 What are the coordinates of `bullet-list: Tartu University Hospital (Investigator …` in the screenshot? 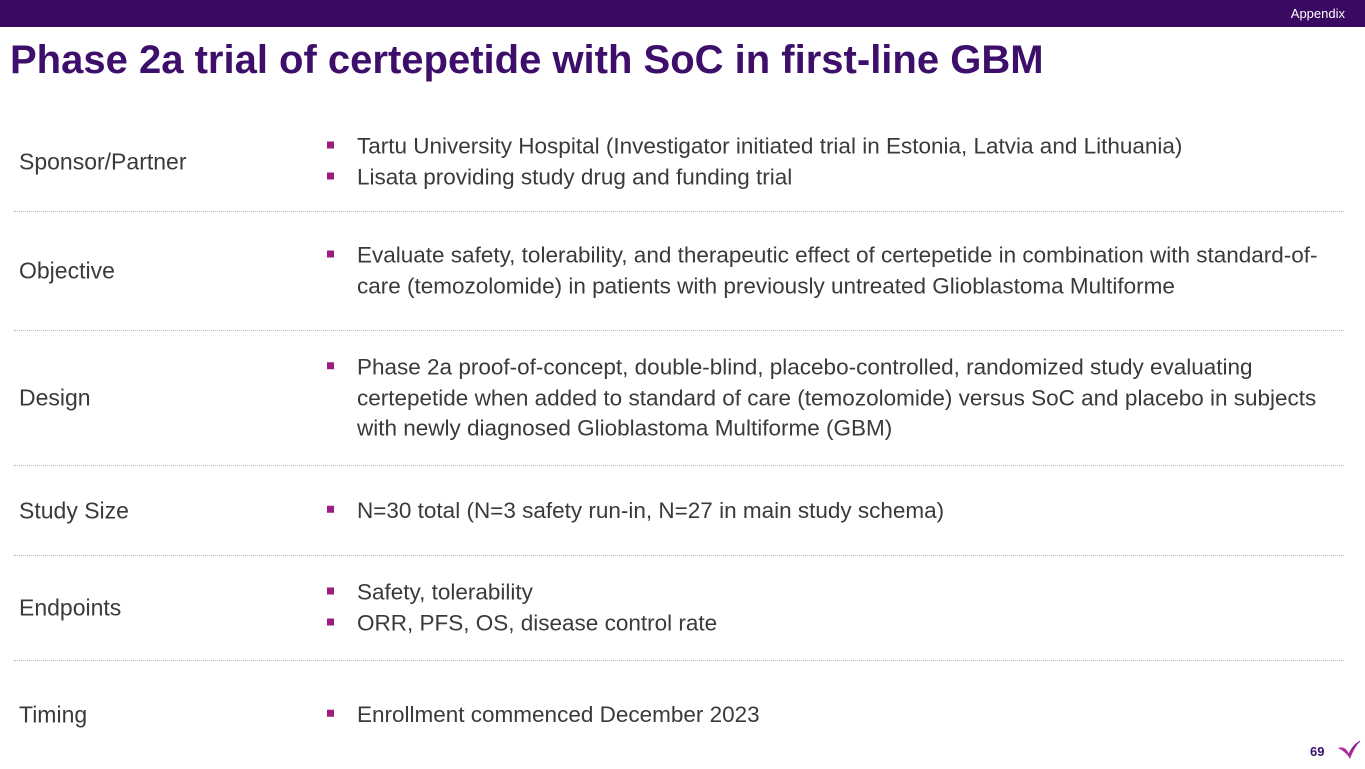 It's located at (834, 162).